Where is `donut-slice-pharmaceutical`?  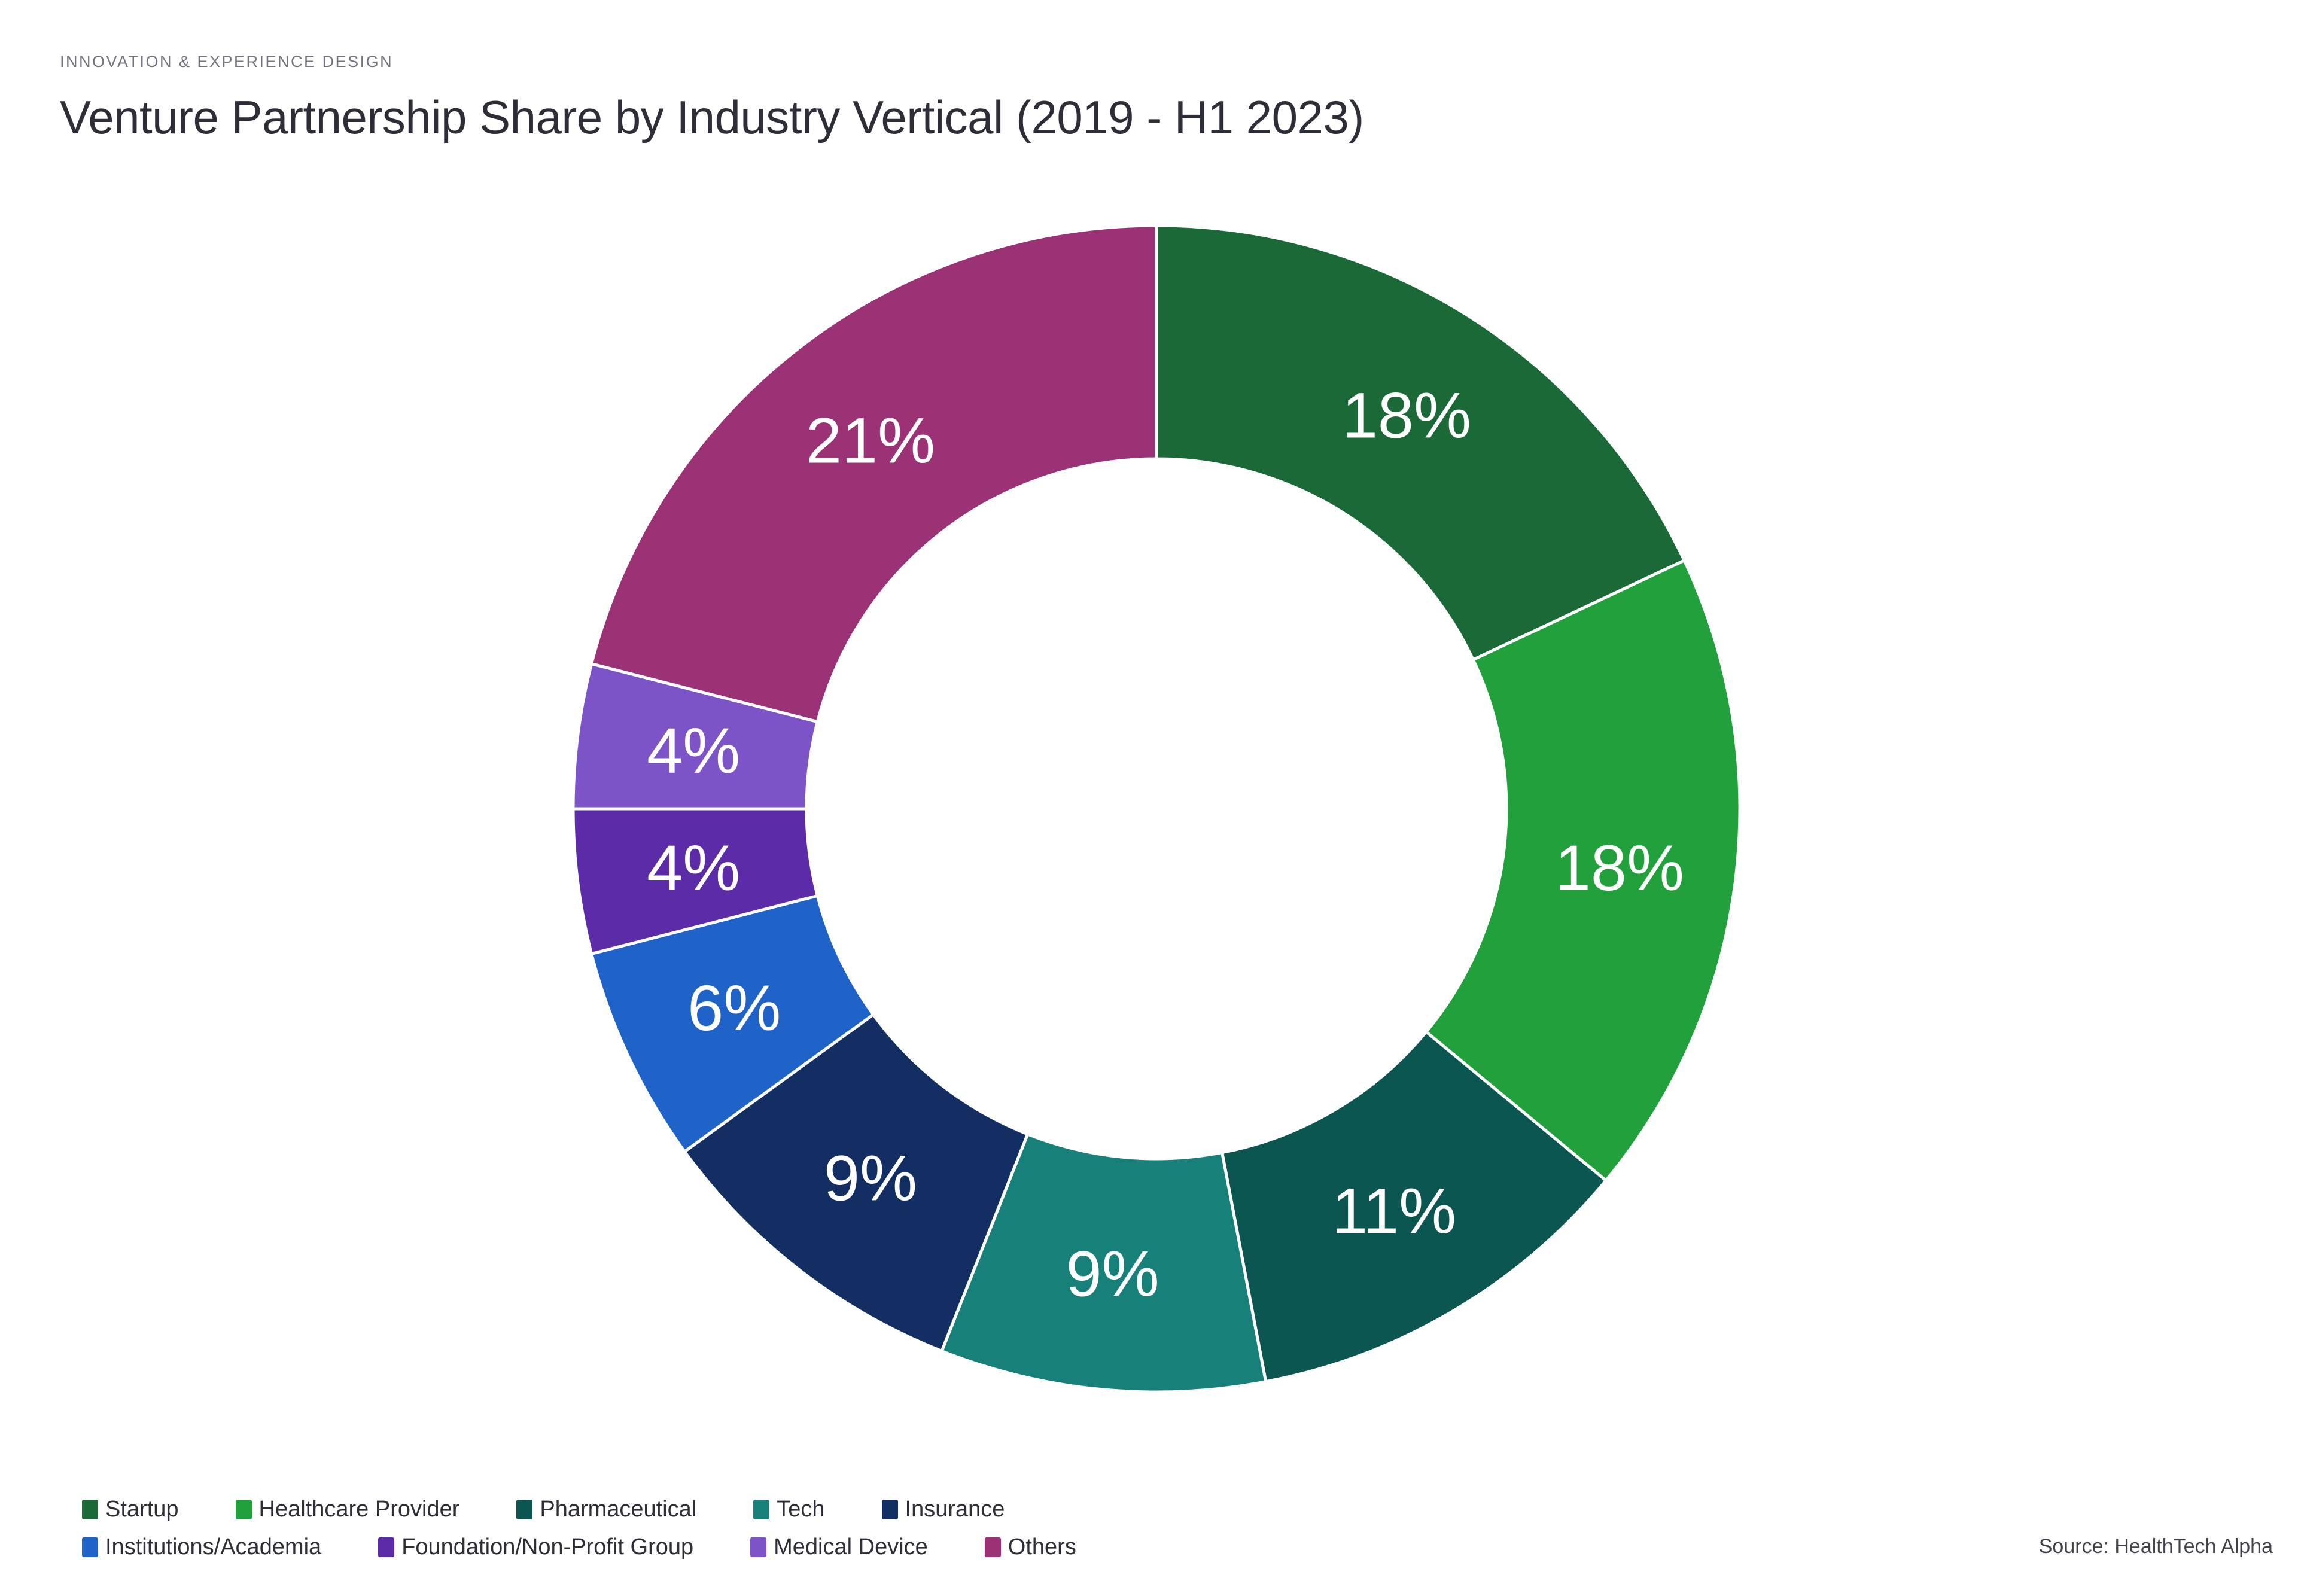
donut-slice-pharmaceutical is located at coordinates (1414, 1207).